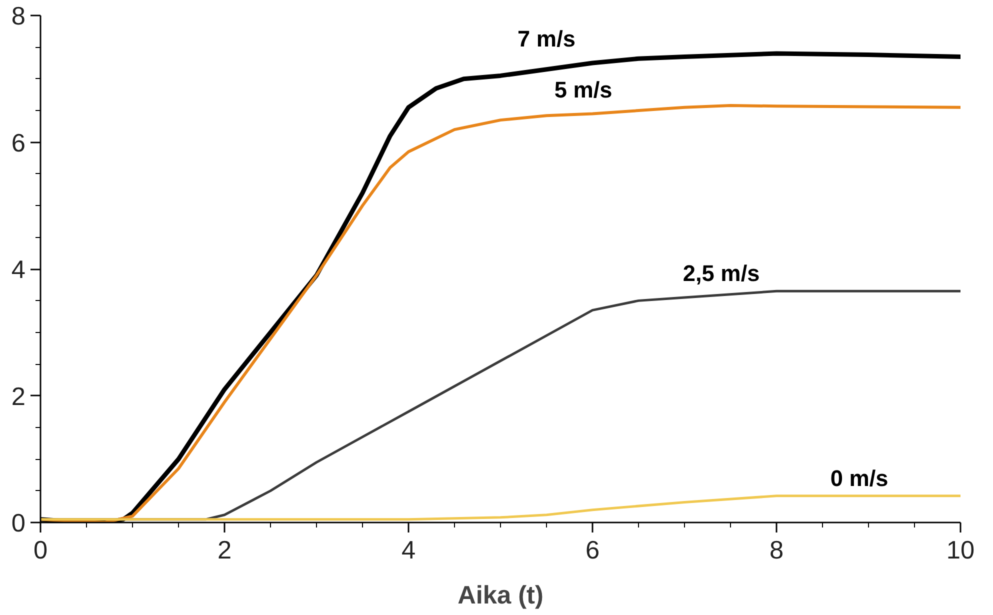 This screenshot has height=615, width=993. Describe the element at coordinates (776, 550) in the screenshot. I see `x-tick-label: 8` at that location.